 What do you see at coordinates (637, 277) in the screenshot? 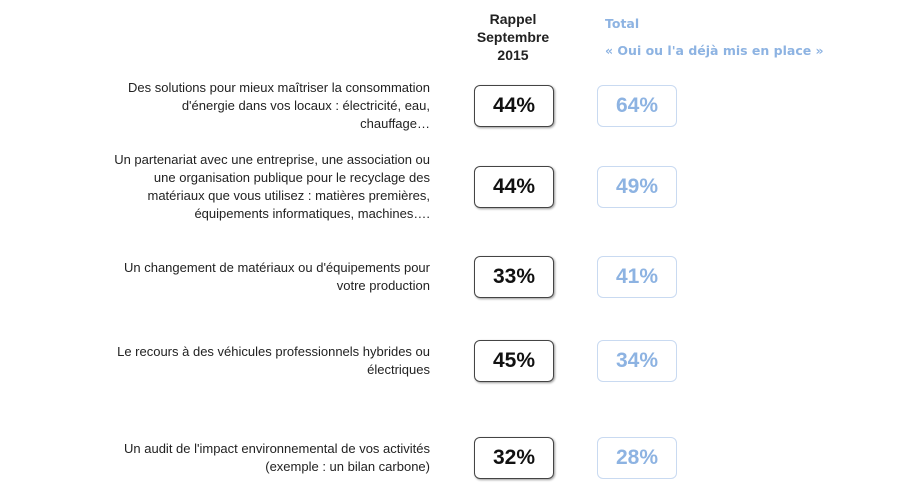
I see `total-value: 41%` at bounding box center [637, 277].